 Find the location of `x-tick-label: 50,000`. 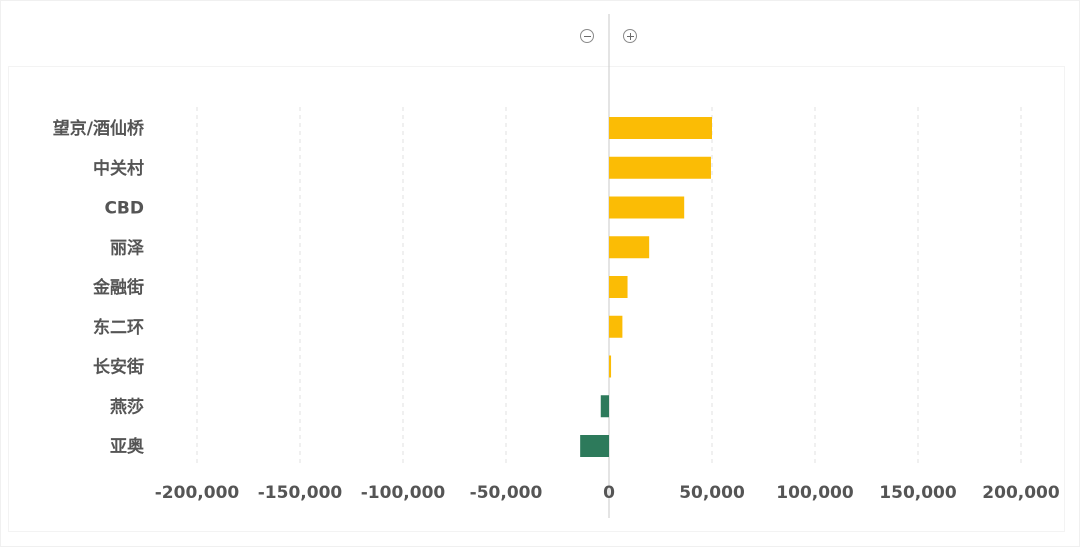

x-tick-label: 50,000 is located at coordinates (712, 493).